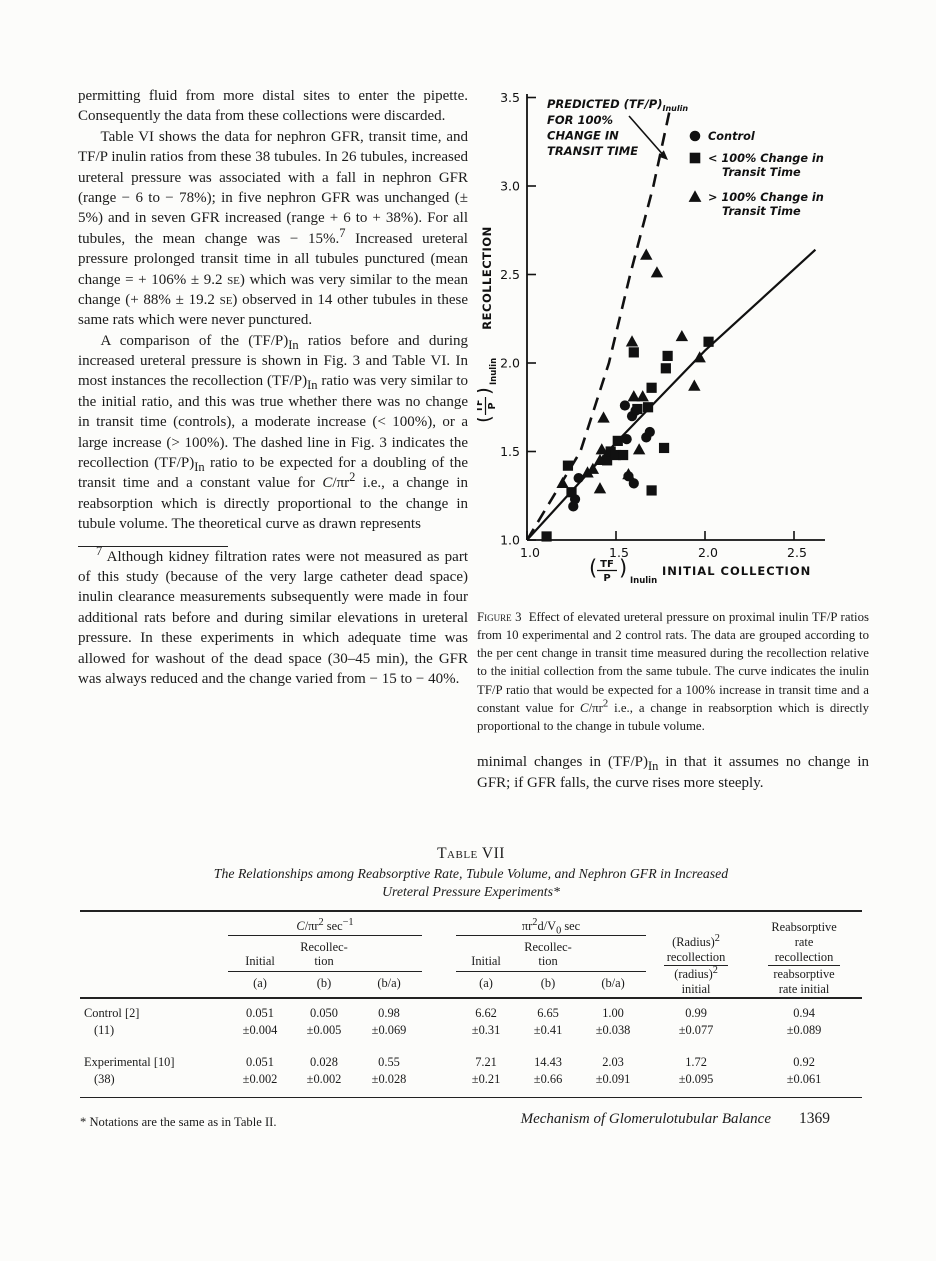 The height and width of the screenshot is (1261, 936). I want to click on y-axis-fraction: (TFP) Inulin, so click(485, 390).